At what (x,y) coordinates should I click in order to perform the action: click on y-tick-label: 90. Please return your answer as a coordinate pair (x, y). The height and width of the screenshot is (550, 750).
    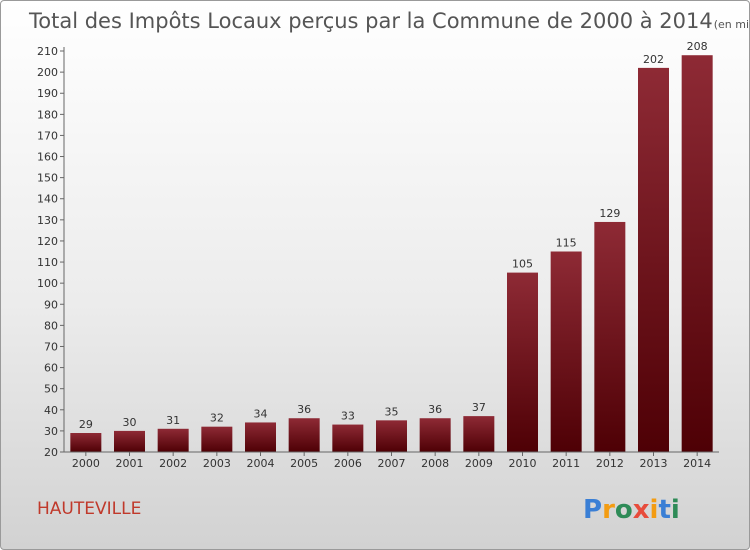
    Looking at the image, I should click on (51, 304).